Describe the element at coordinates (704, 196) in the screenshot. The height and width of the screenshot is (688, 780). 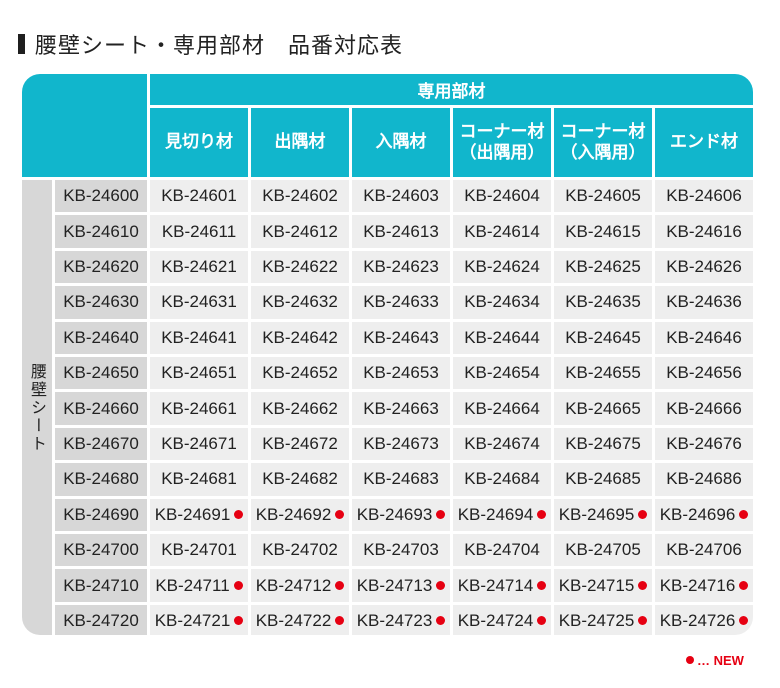
I see `part-code-cell: KB-24606` at that location.